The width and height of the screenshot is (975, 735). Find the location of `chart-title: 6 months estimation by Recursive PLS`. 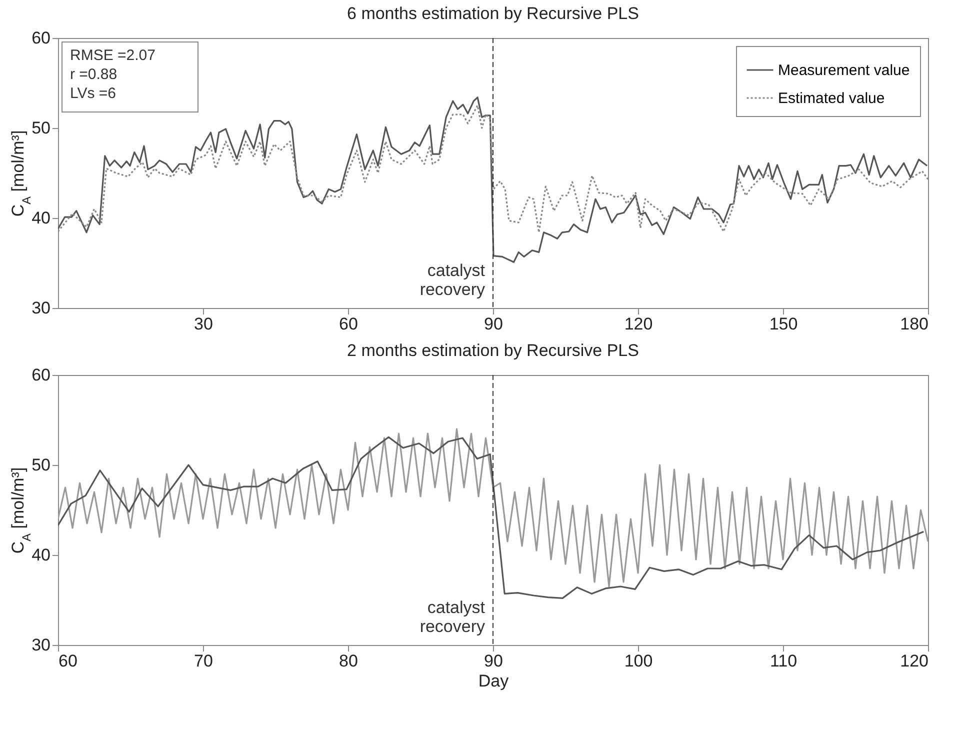

chart-title: 6 months estimation by Recursive PLS is located at coordinates (493, 13).